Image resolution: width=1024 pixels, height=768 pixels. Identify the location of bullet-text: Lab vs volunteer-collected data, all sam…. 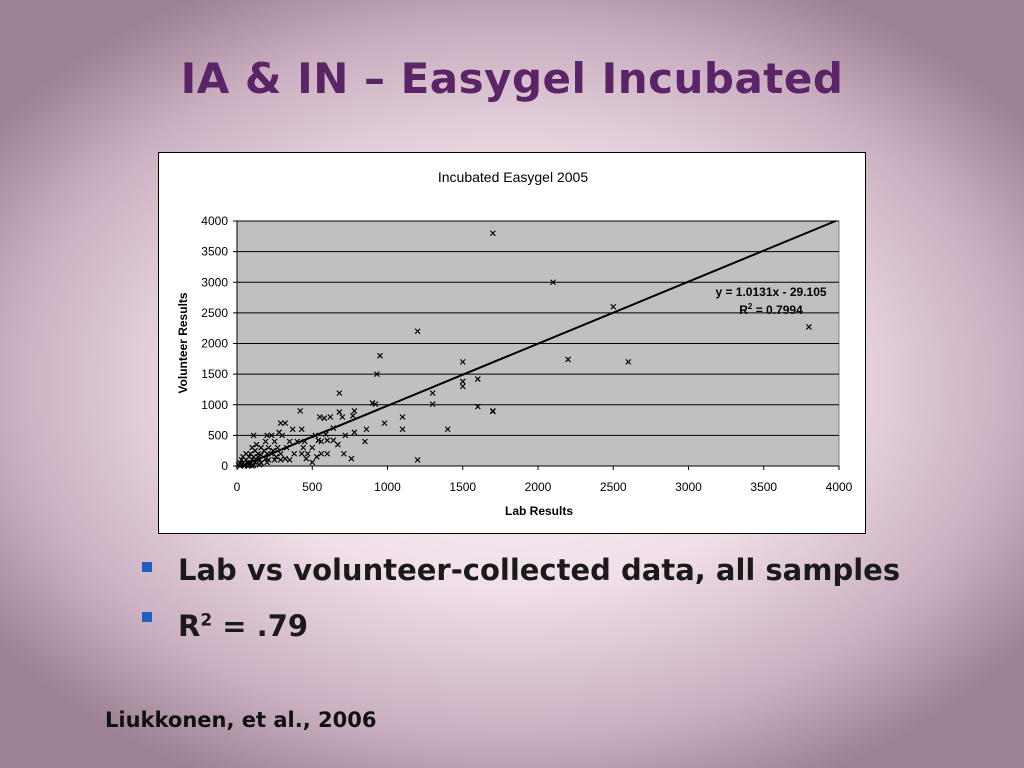
(539, 570).